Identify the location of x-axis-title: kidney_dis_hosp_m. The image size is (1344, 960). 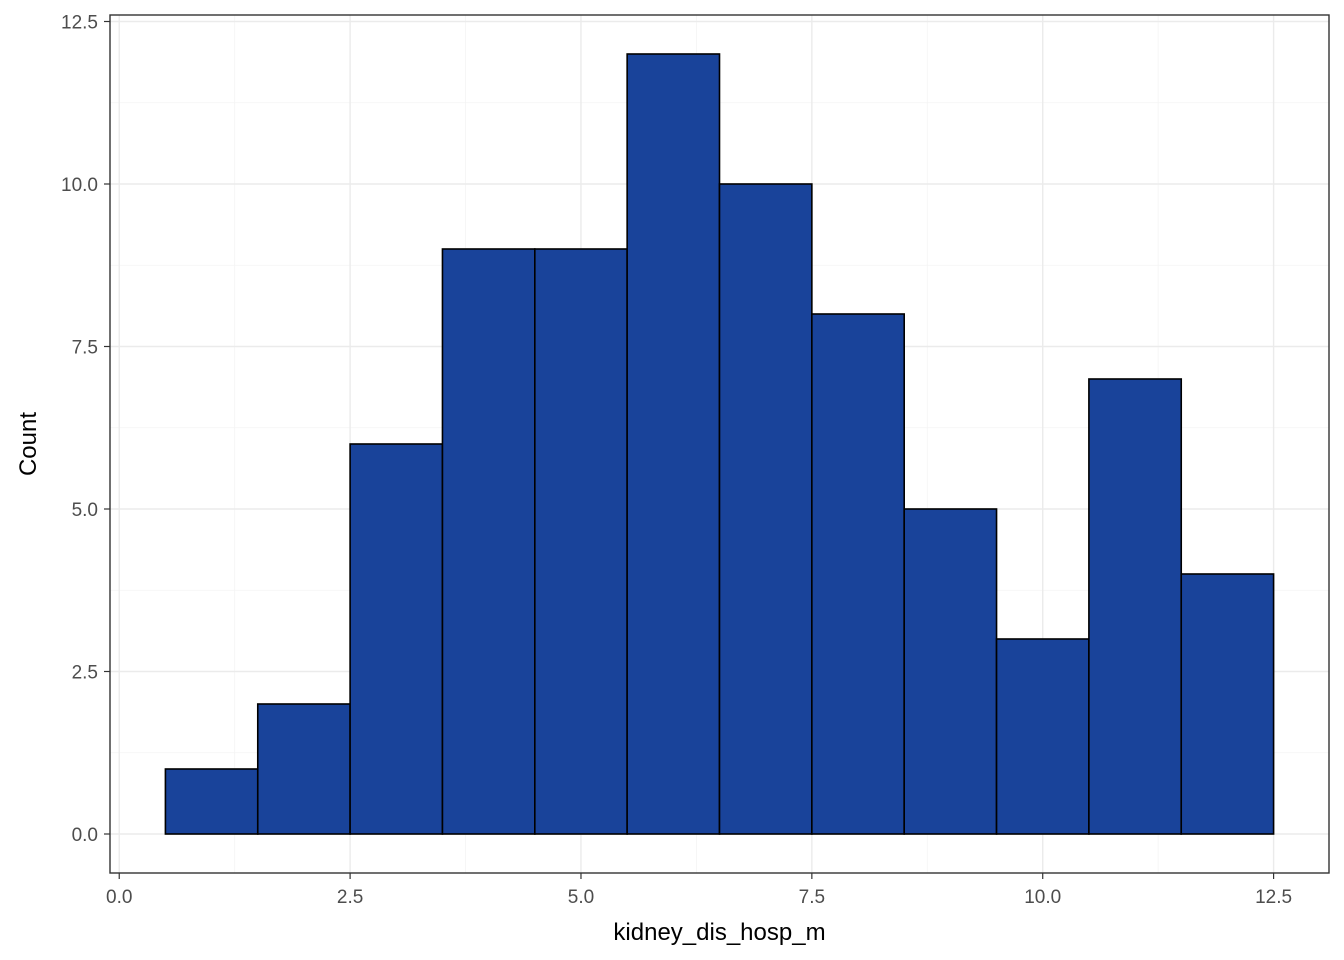
(719, 932).